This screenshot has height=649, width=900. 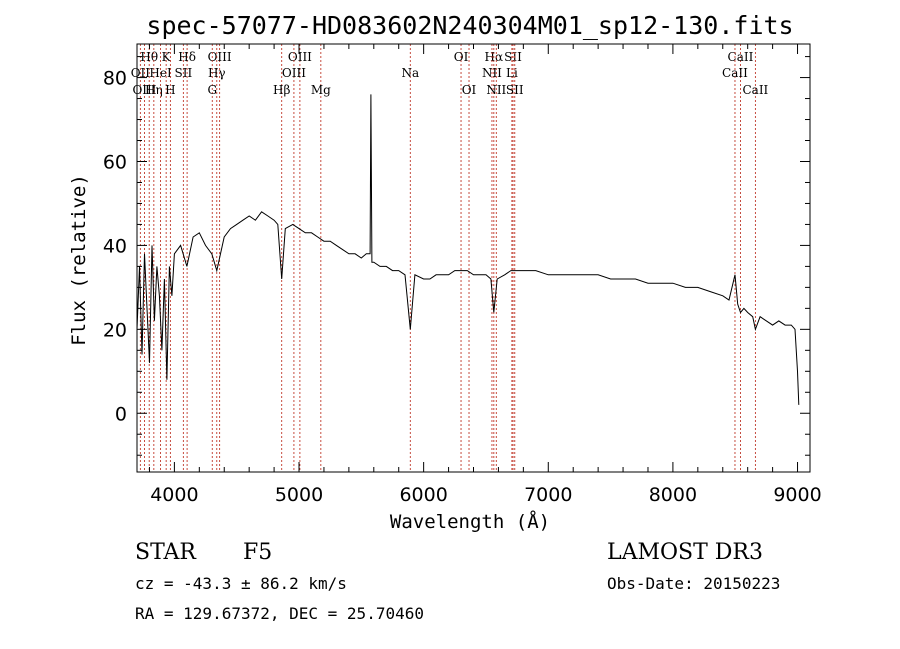 I want to click on spectral-line-label: H, so click(x=170, y=90).